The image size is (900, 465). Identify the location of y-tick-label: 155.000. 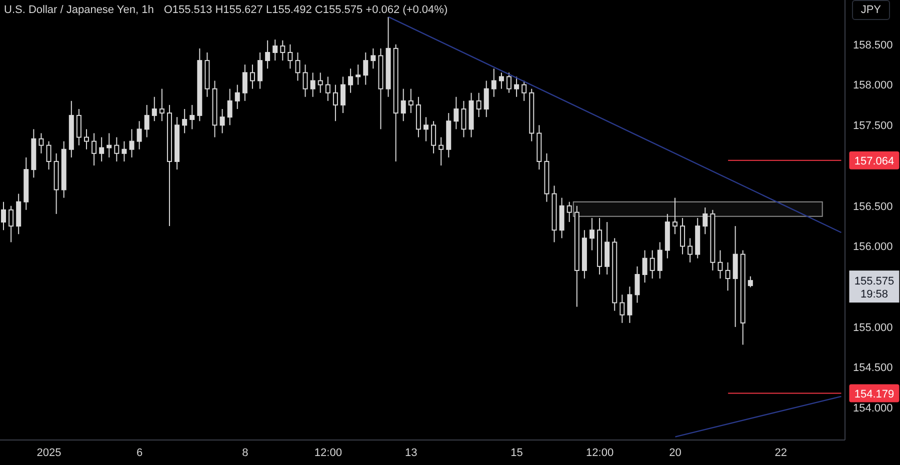
(873, 328).